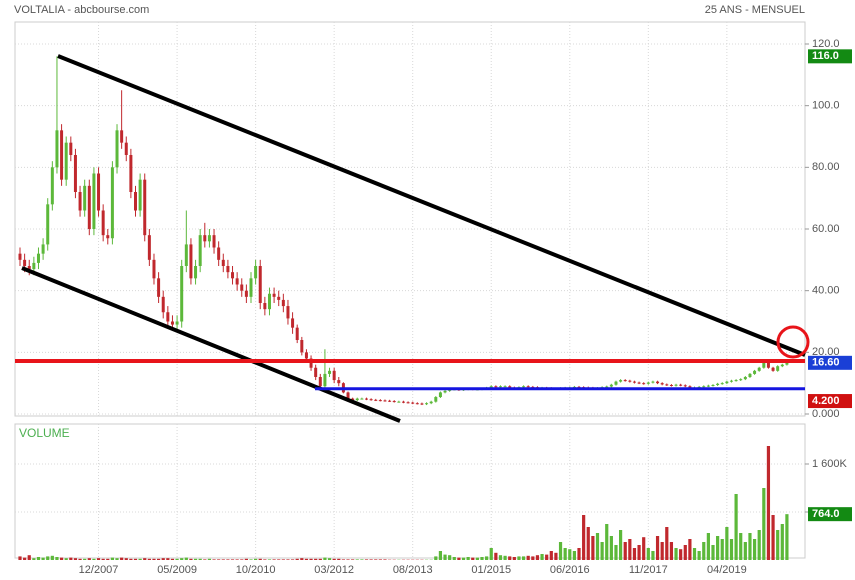 Image resolution: width=855 pixels, height=580 pixels. Describe the element at coordinates (830, 514) in the screenshot. I see `volume-tag` at that location.